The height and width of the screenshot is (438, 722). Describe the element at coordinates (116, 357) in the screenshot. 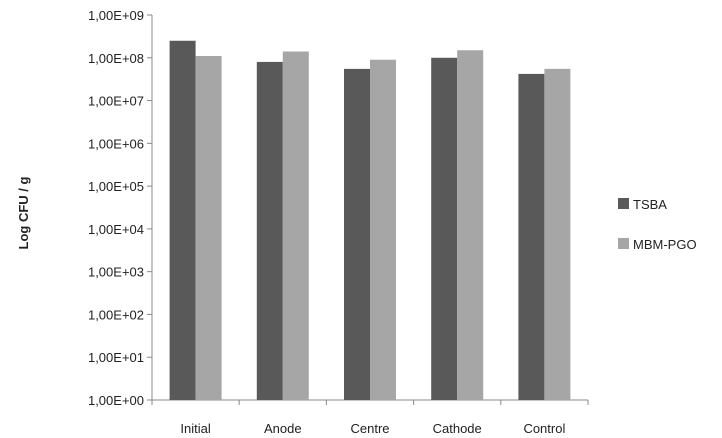

I see `y-tick-label: 1,00E+01` at that location.